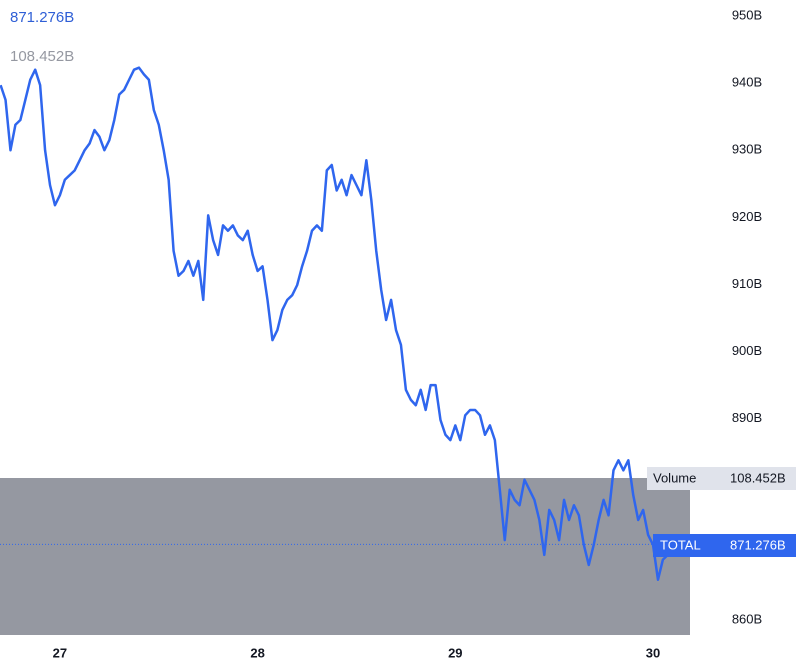 The image size is (796, 660). I want to click on x-tick-label: 30, so click(653, 652).